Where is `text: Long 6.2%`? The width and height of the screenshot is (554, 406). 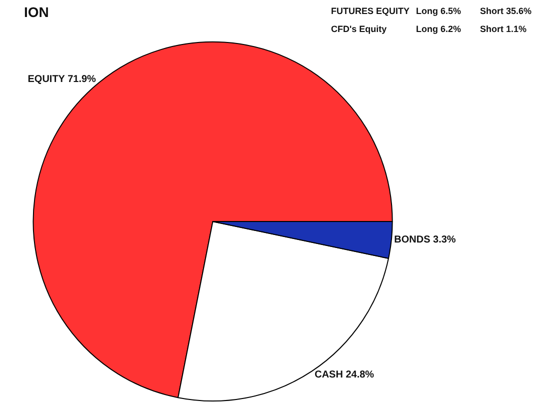
text: Long 6.2% is located at coordinates (439, 29).